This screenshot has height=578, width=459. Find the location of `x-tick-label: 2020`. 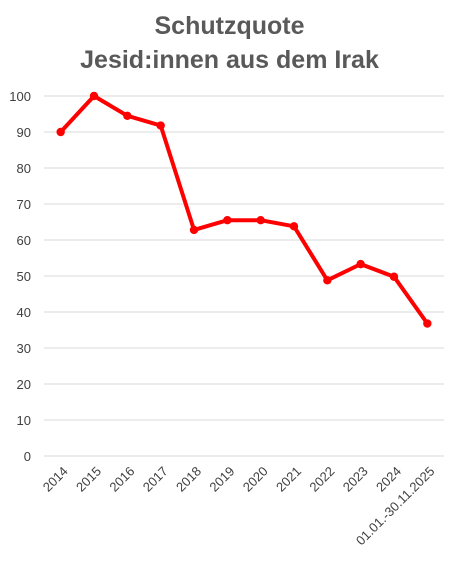

x-tick-label: 2020 is located at coordinates (255, 479).